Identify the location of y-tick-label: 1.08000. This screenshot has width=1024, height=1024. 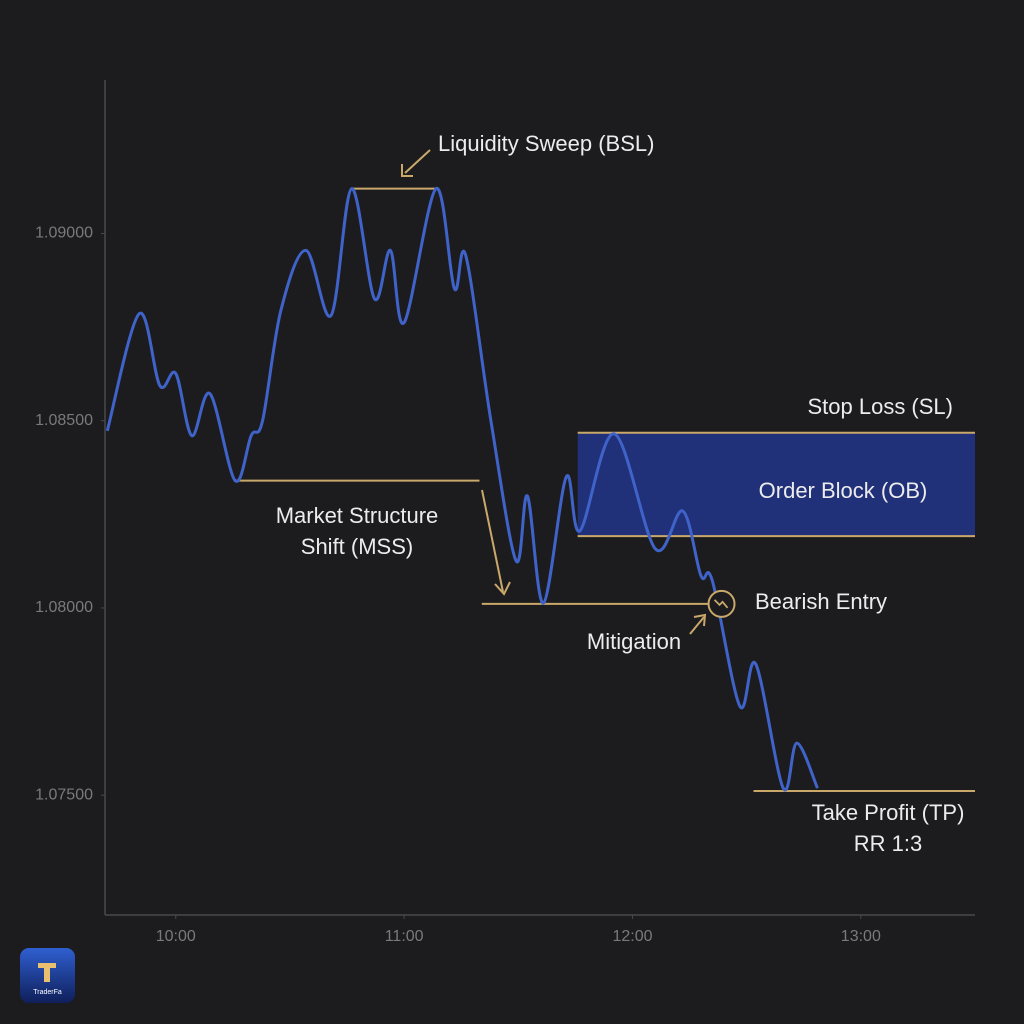
(64, 607).